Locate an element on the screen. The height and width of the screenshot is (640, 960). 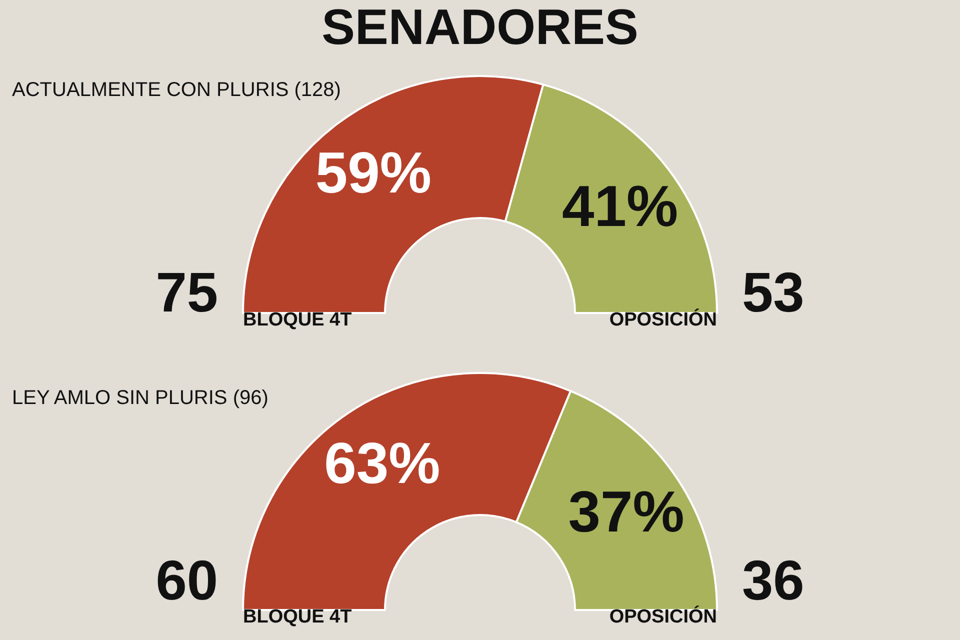
data-label: 60 is located at coordinates (187, 580).